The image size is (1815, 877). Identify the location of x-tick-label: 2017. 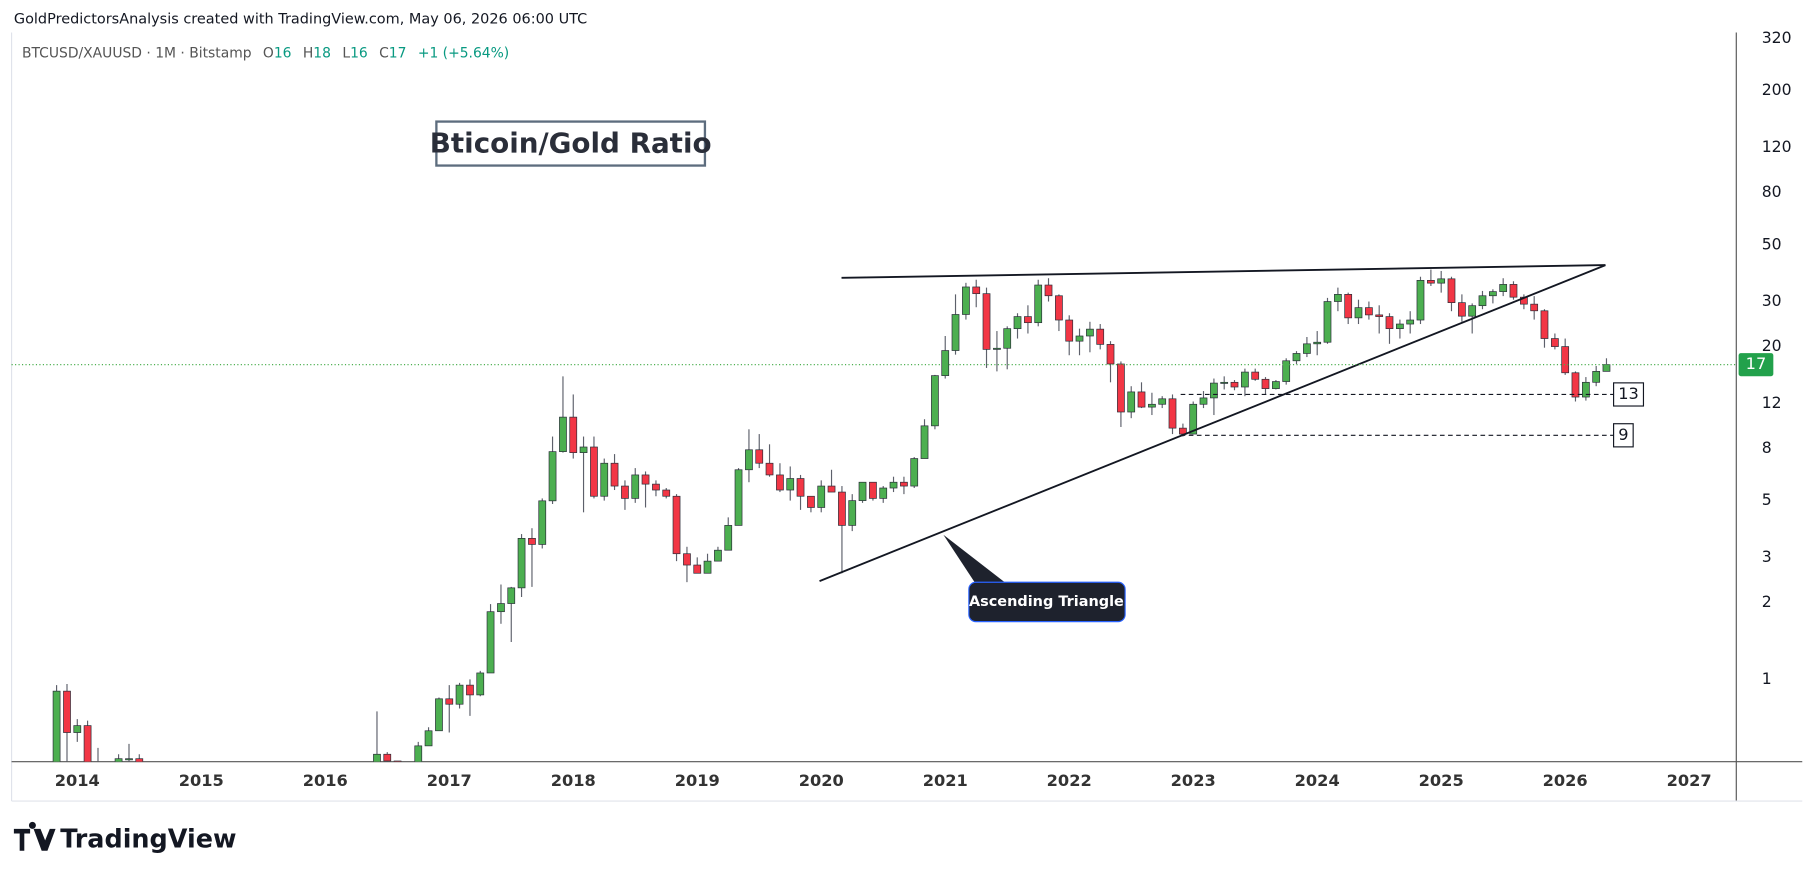
(449, 780).